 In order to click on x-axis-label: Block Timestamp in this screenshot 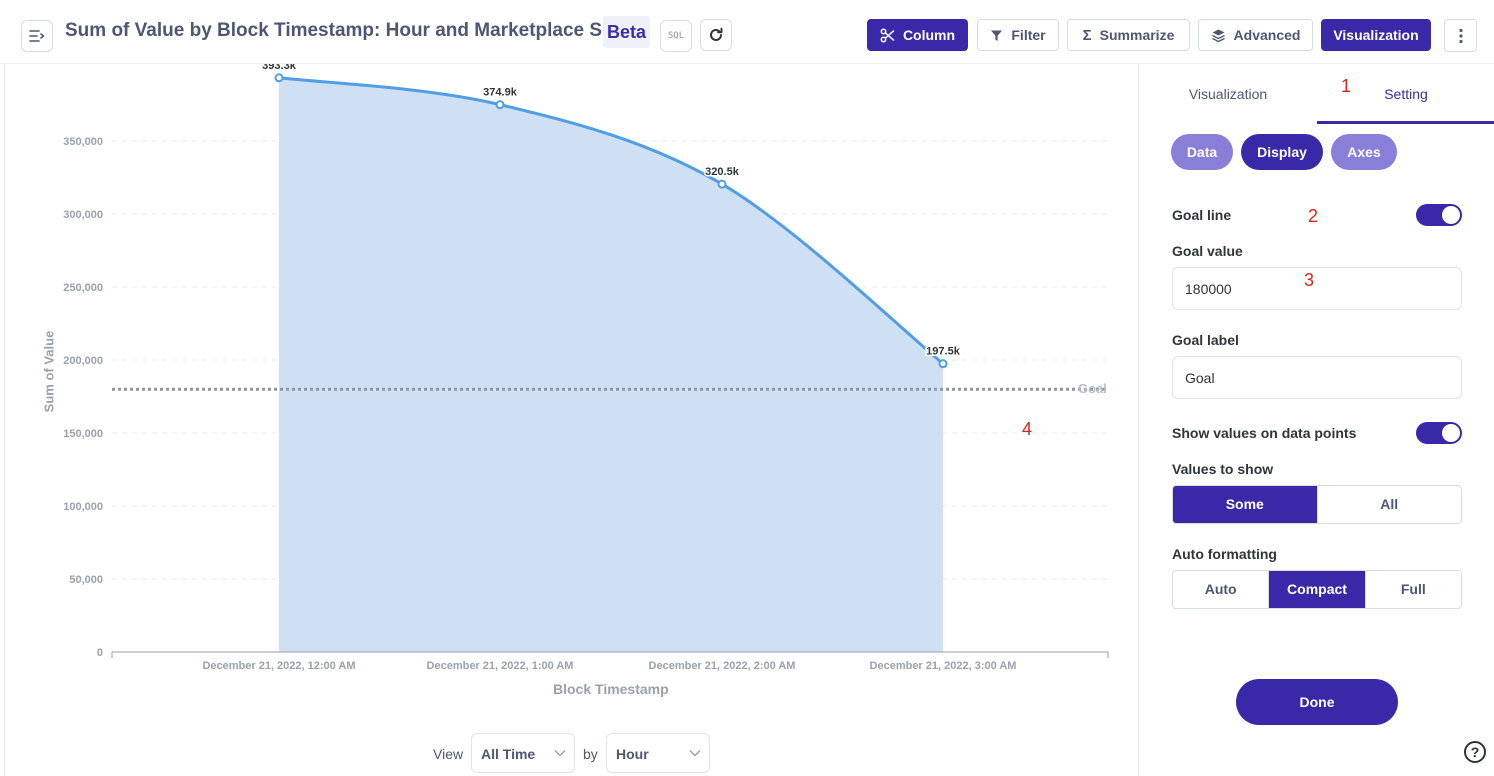, I will do `click(611, 689)`.